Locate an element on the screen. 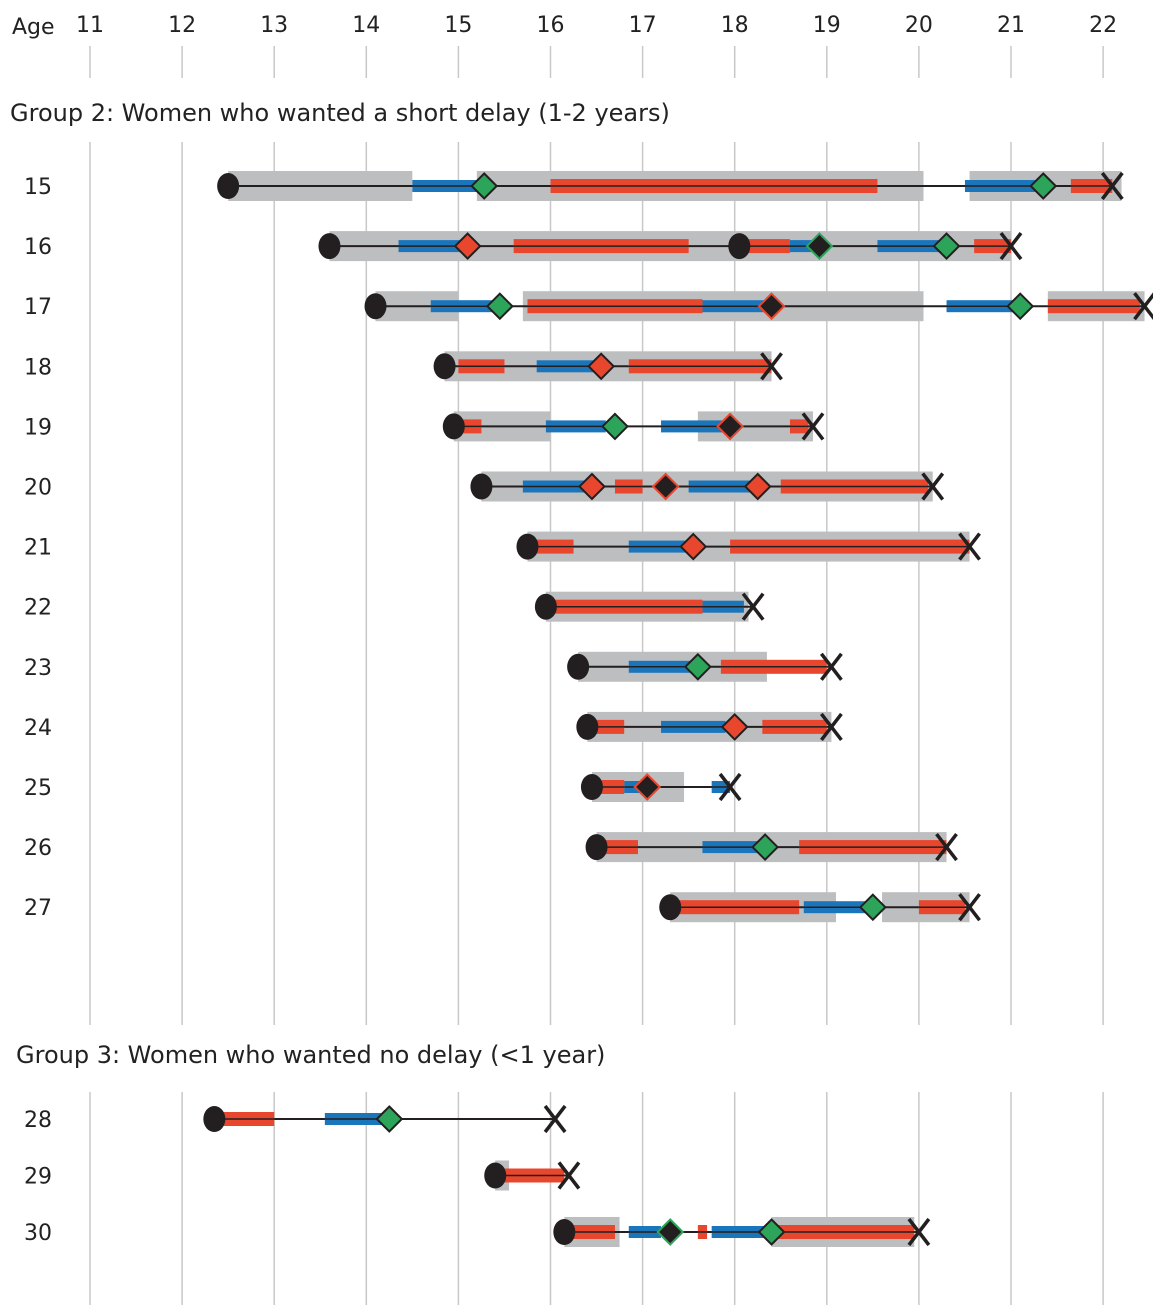 This screenshot has width=1153, height=1305. tick-label-14: 14 is located at coordinates (366, 25).